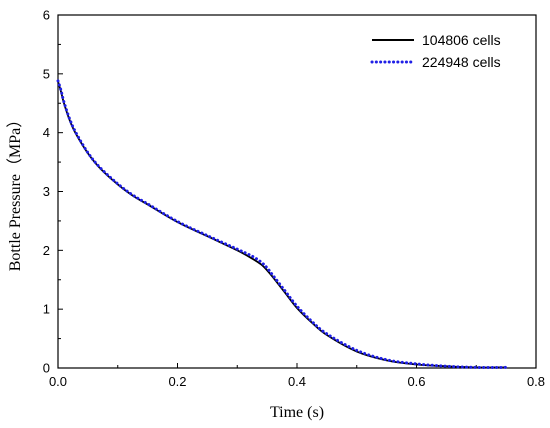 The image size is (550, 428). Describe the element at coordinates (46, 368) in the screenshot. I see `y-tick-label: 0` at that location.